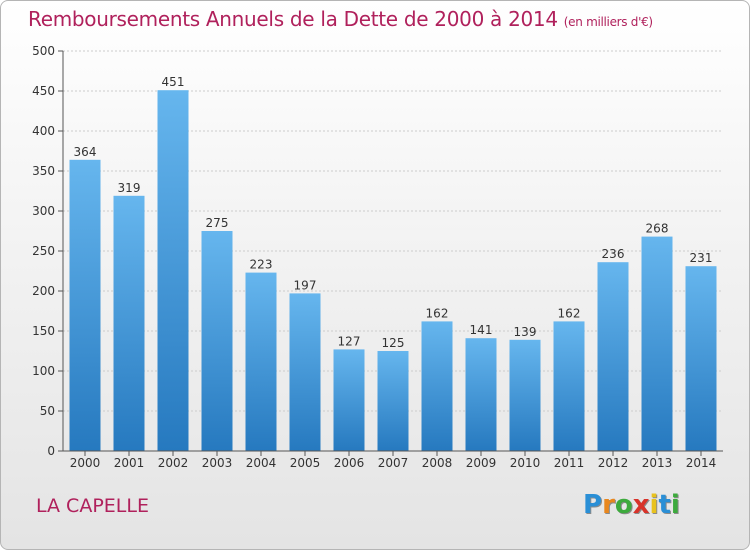 The image size is (750, 550). I want to click on data-label: 364, so click(85, 152).